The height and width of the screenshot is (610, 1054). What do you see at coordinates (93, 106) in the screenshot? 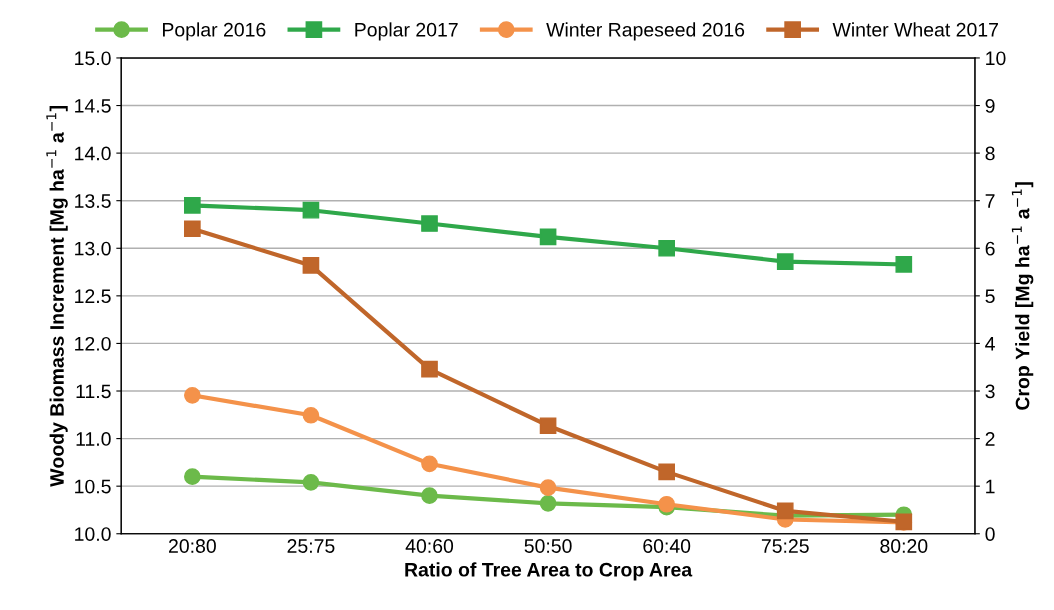
I see `y-tick-label: 14.5` at bounding box center [93, 106].